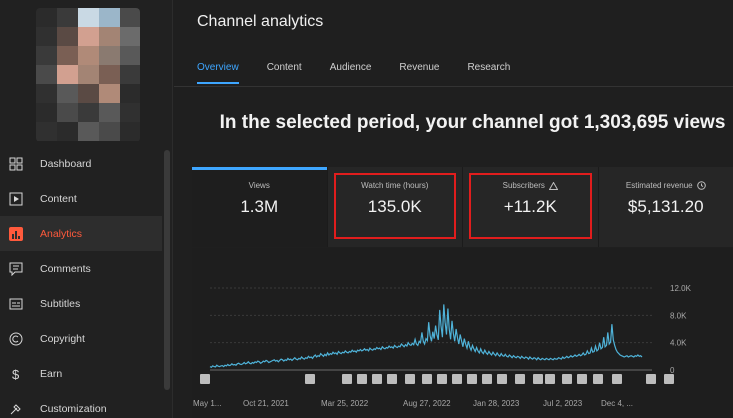  I want to click on y-tick-label: 0, so click(672, 370).